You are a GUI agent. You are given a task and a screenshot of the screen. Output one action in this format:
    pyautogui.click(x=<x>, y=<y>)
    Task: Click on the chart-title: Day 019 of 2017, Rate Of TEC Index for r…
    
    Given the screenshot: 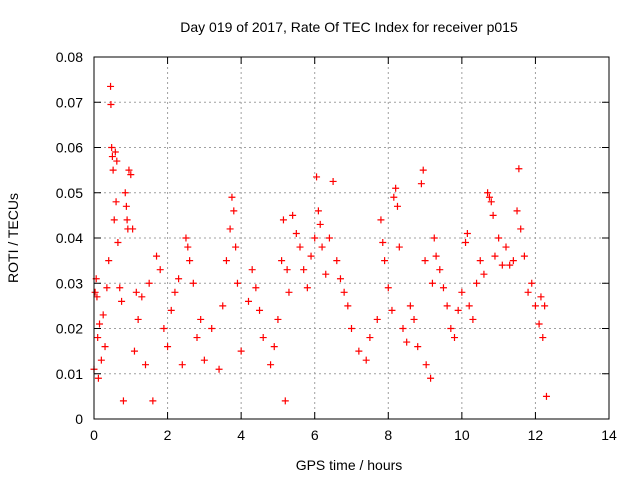 What is the action you would take?
    pyautogui.click(x=349, y=27)
    